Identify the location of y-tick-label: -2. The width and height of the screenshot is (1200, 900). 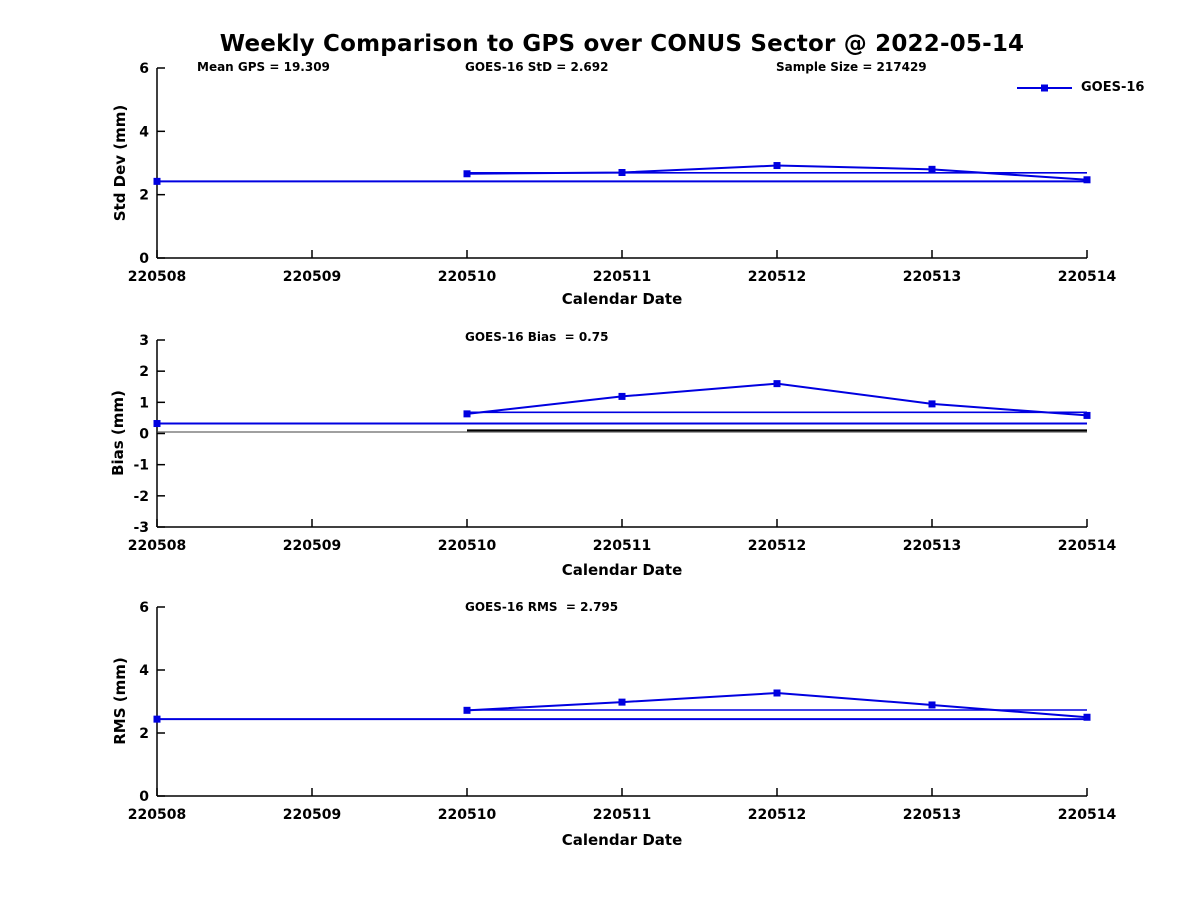
(141, 497).